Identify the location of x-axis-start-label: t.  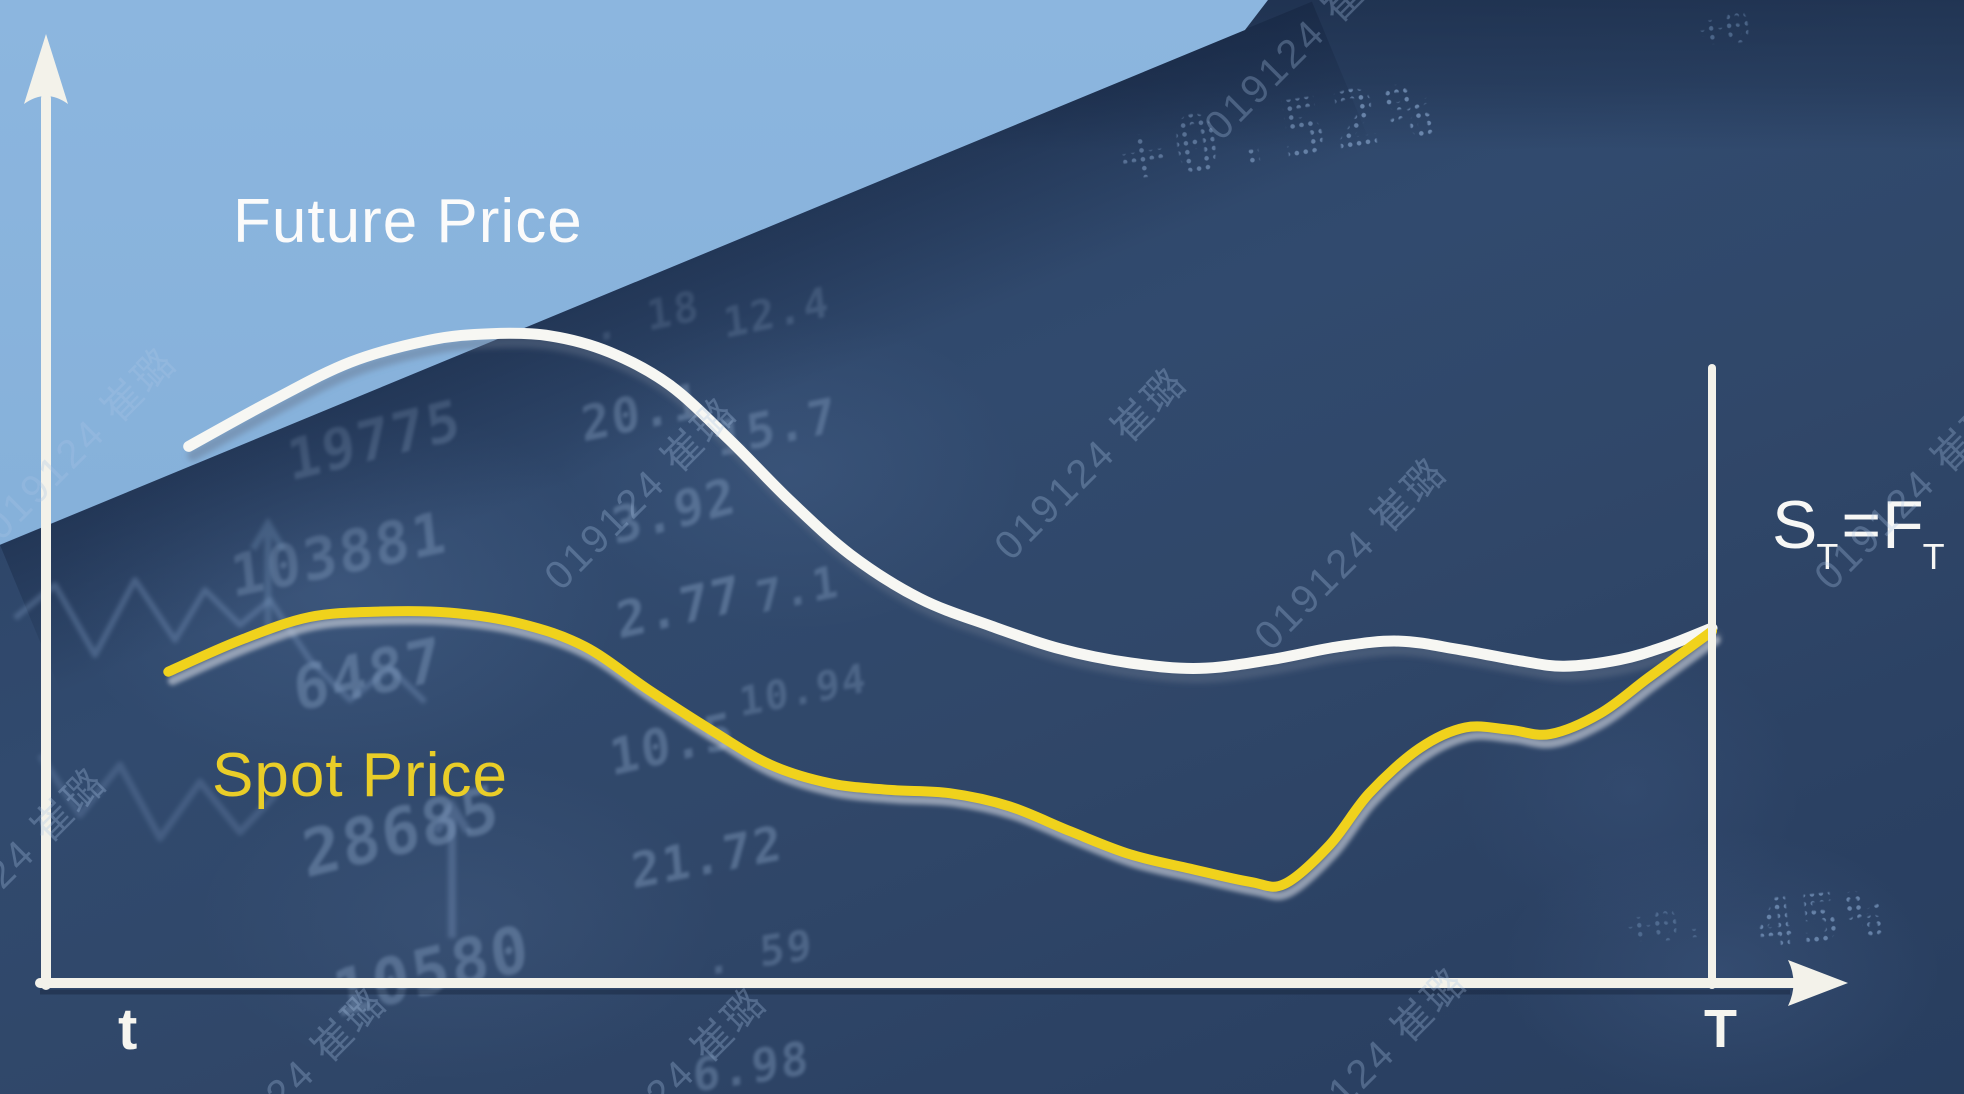
(128, 1029).